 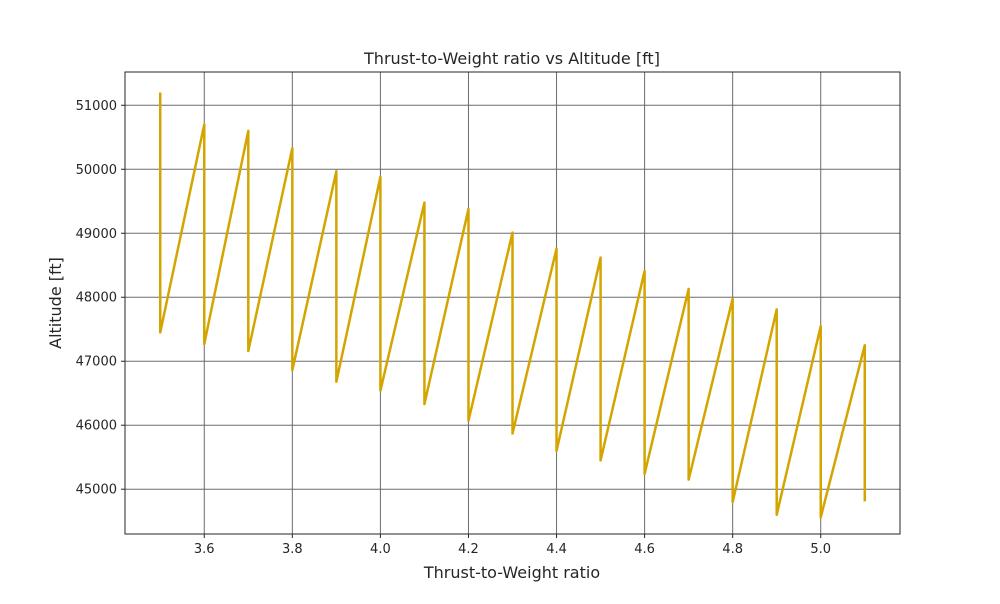 What do you see at coordinates (556, 549) in the screenshot?
I see `x-tick-label: 4.4` at bounding box center [556, 549].